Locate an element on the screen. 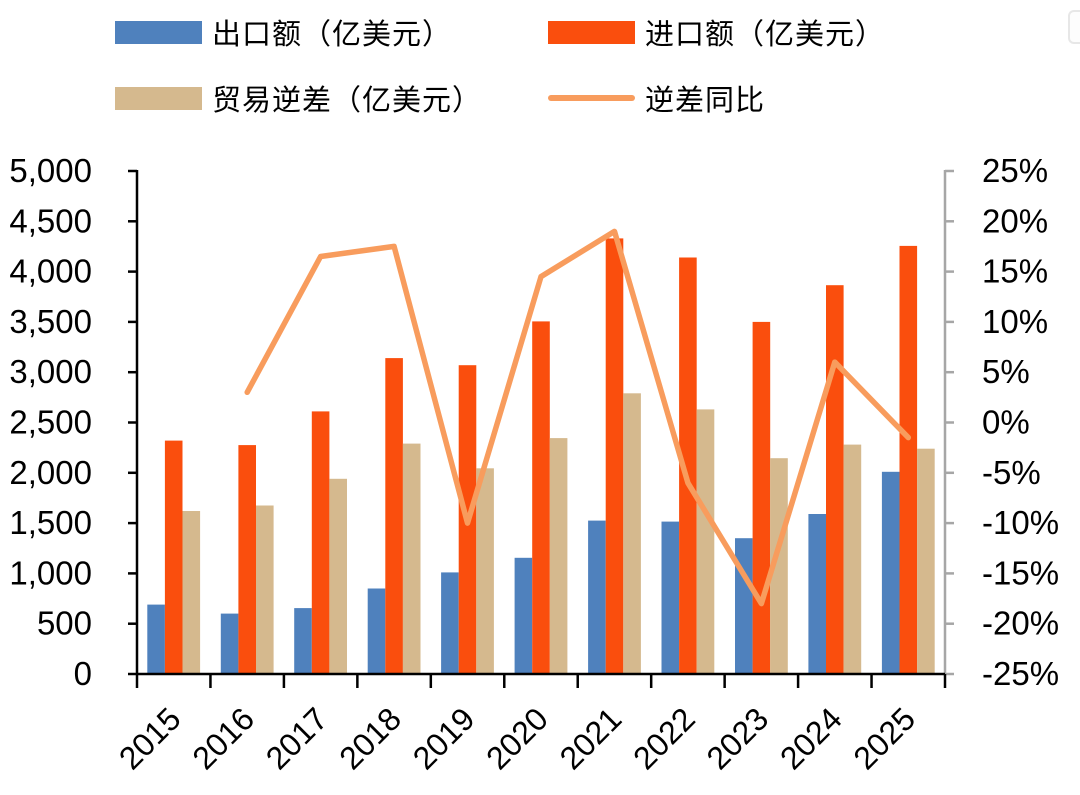 This screenshot has width=1080, height=795. bar-import-2015 is located at coordinates (173, 557).